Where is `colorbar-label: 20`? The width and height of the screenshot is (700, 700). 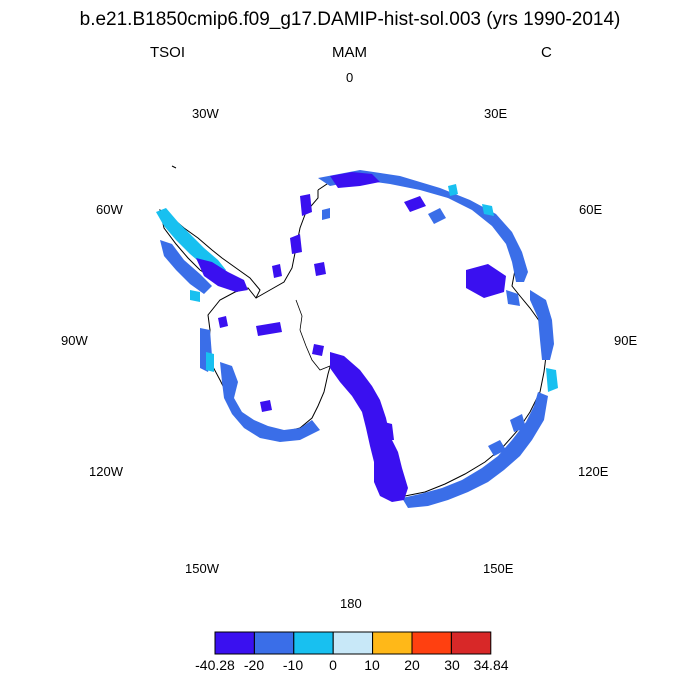 colorbar-label: 20 is located at coordinates (412, 665).